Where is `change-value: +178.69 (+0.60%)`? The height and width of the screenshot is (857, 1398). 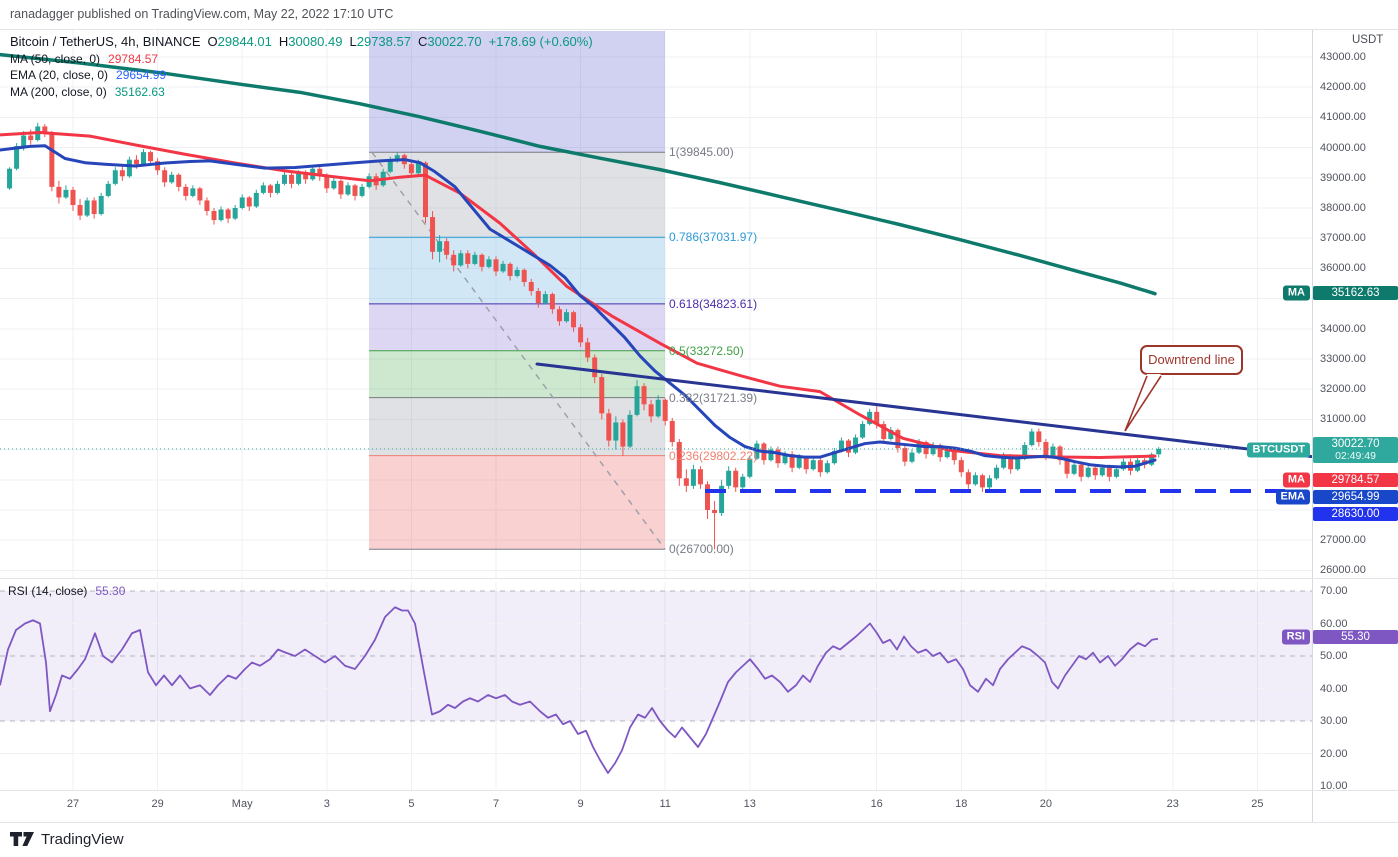
change-value: +178.69 (+0.60%) is located at coordinates (540, 41).